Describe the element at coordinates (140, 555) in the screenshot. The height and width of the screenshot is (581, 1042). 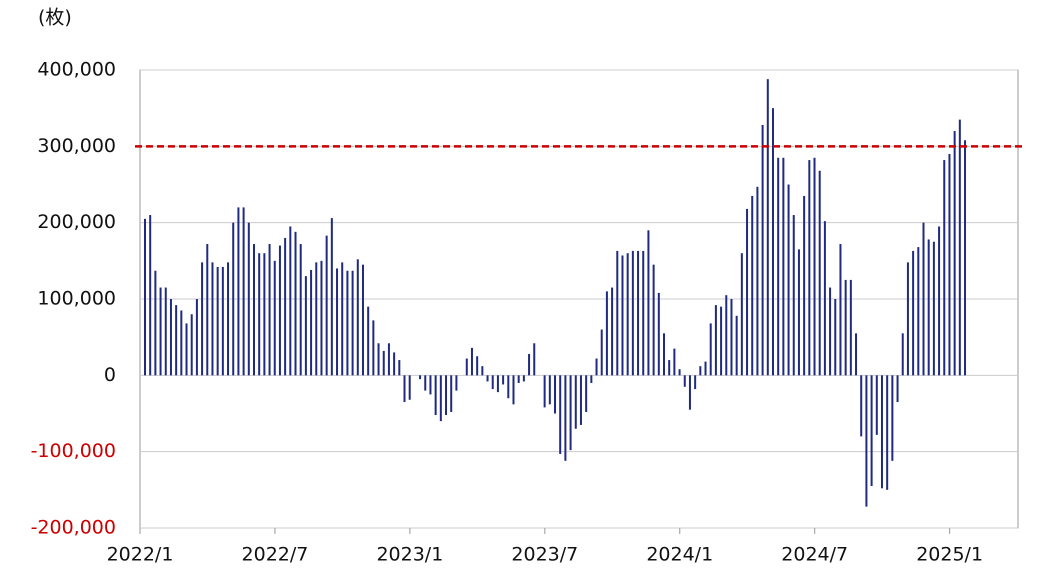
I see `x-tick-label: 2022/1` at that location.